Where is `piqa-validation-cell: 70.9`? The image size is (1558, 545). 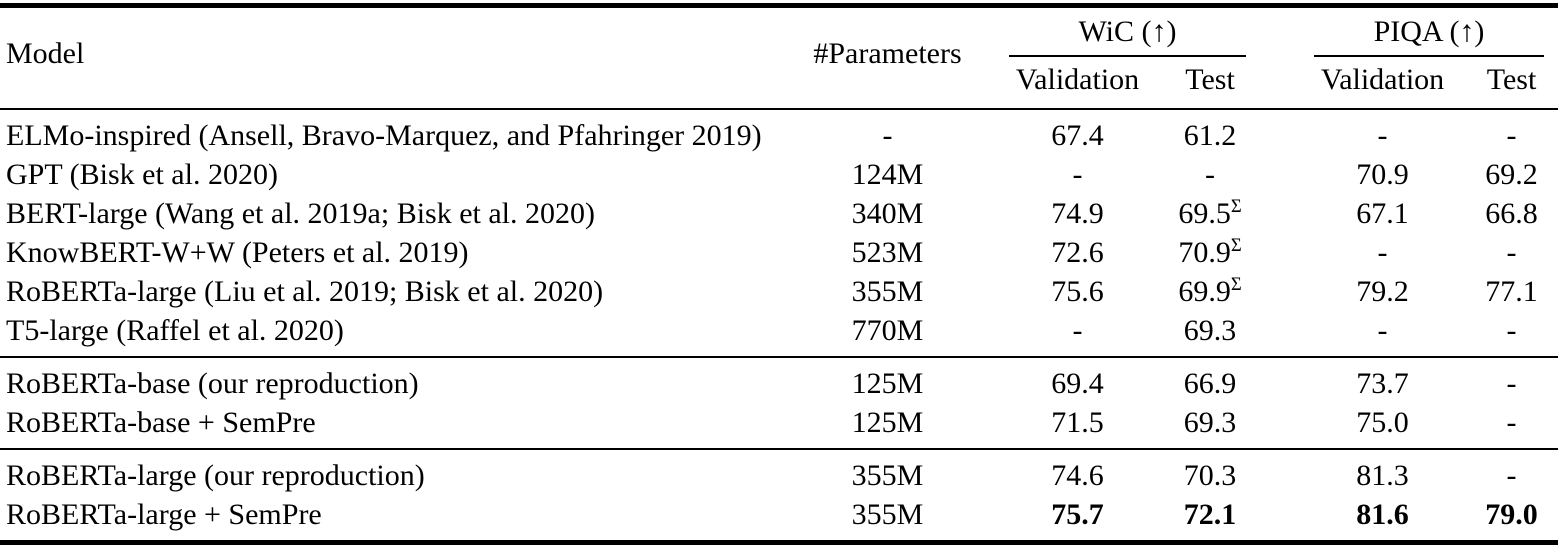 piqa-validation-cell: 70.9 is located at coordinates (1382, 174).